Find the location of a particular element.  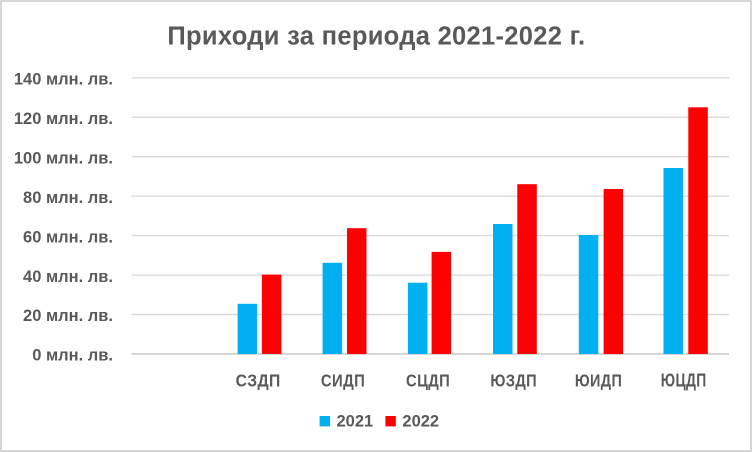

svg-text: 80 млн. лв. is located at coordinates (68, 198).